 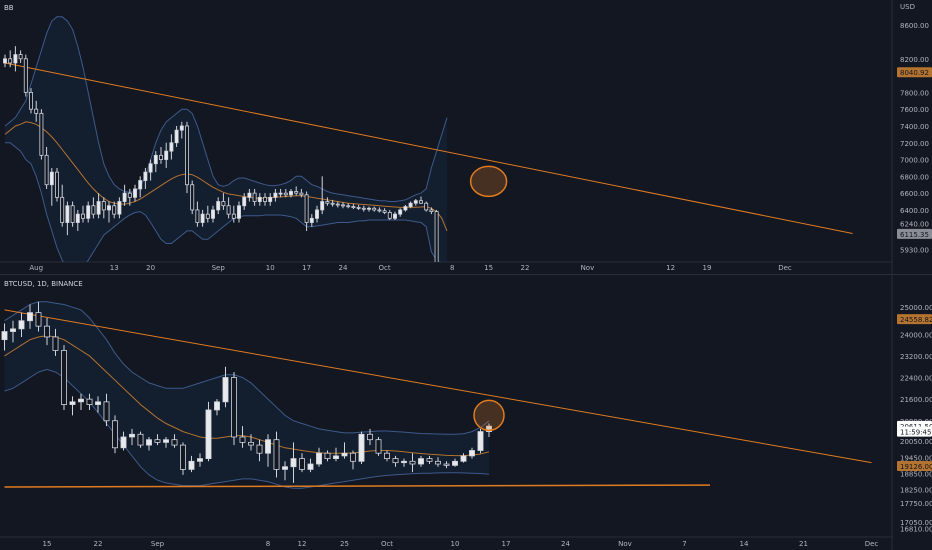 What do you see at coordinates (916, 379) in the screenshot?
I see `y-tick-label: 22400.00` at bounding box center [916, 379].